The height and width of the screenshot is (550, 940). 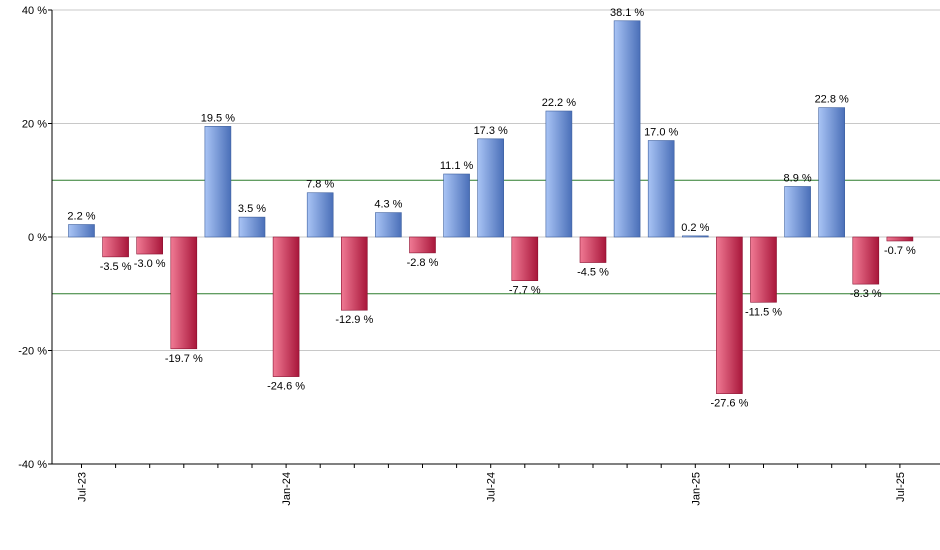 I want to click on y-tick-label: 40 %, so click(x=34, y=11).